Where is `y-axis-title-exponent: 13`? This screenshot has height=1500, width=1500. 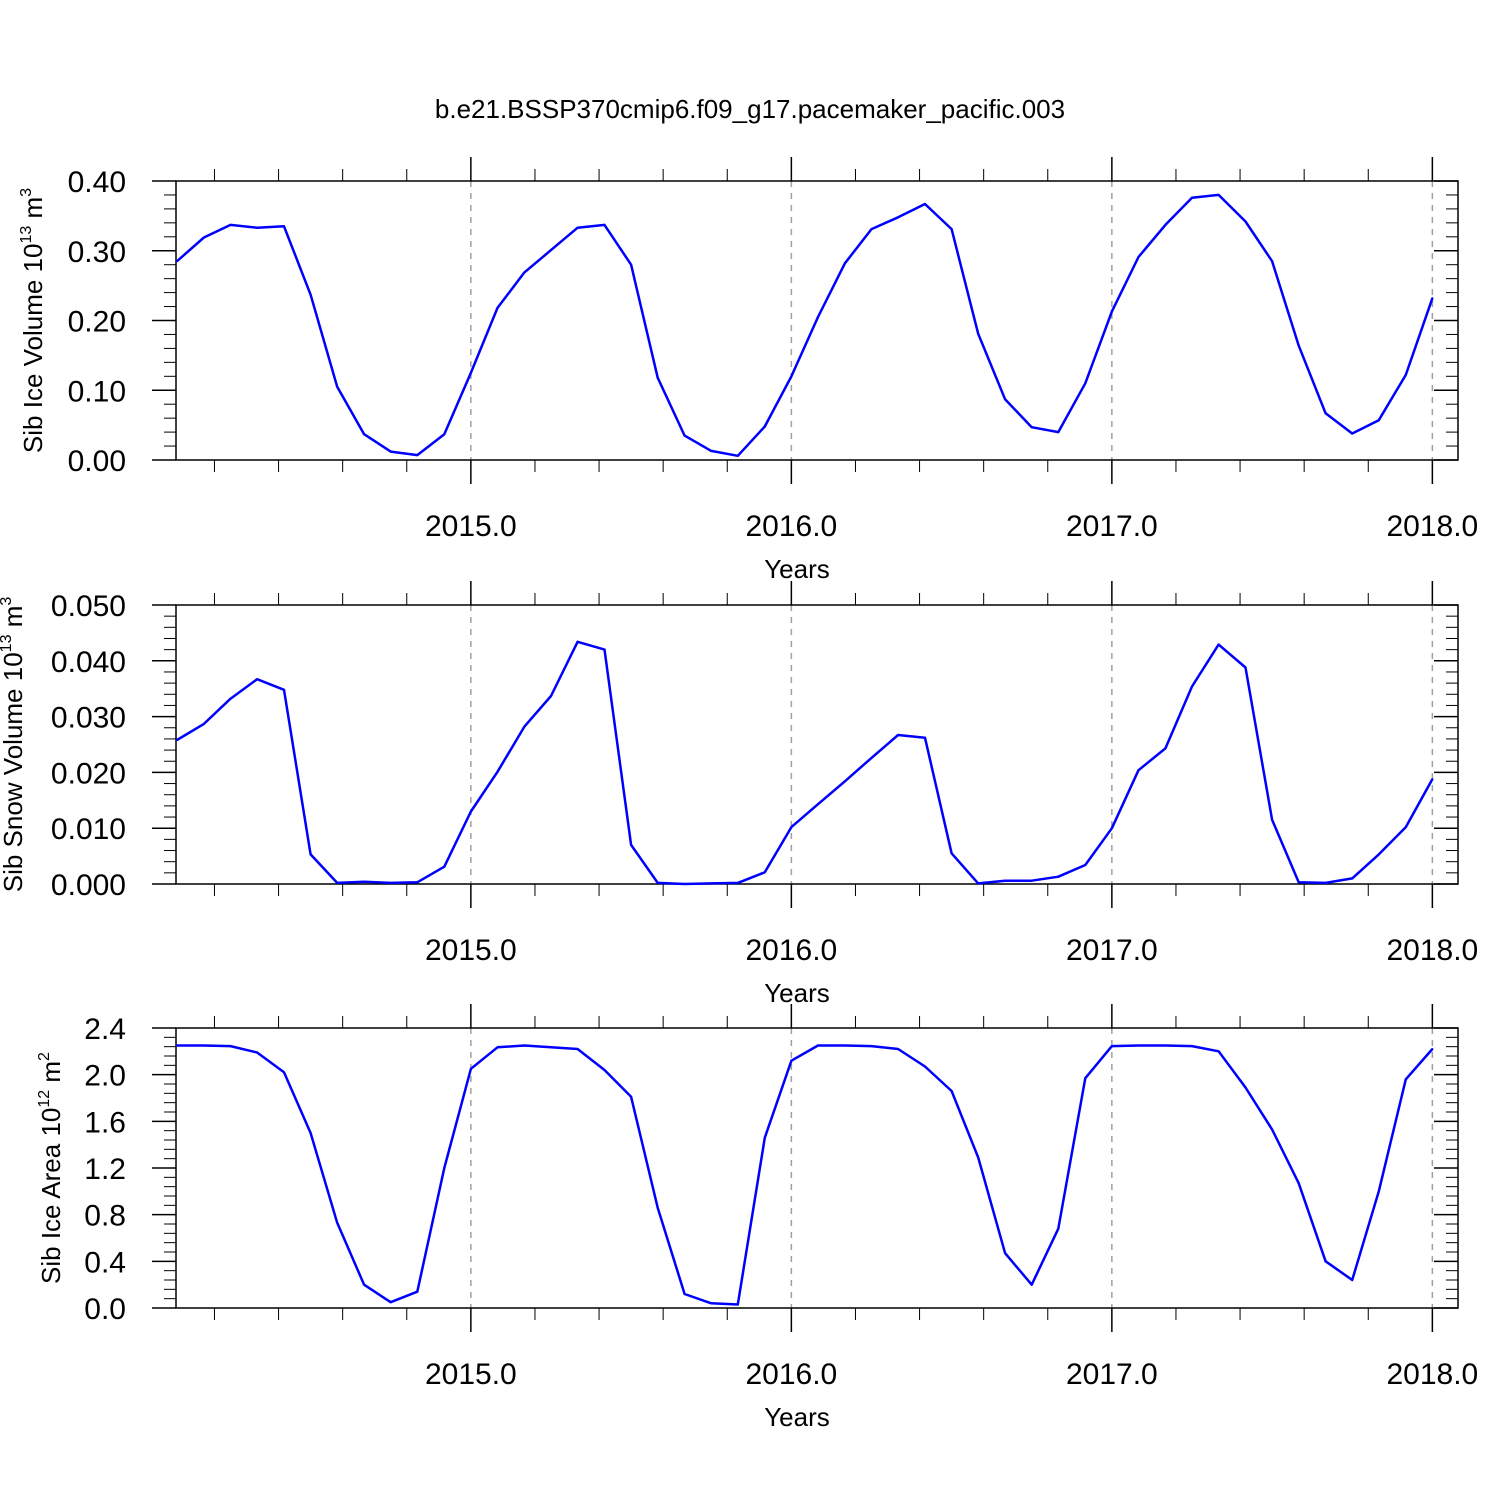
y-axis-title-exponent: 13 is located at coordinates (7, 643).